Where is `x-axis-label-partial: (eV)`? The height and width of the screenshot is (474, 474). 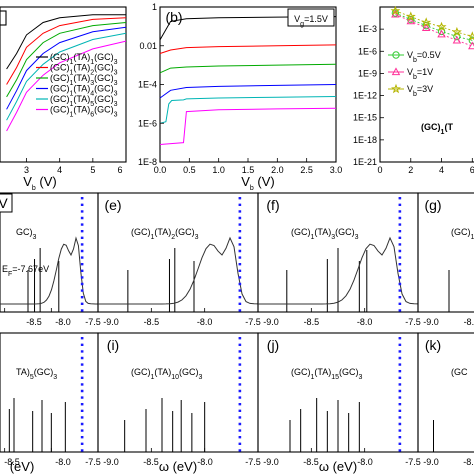
x-axis-label-partial: (eV) is located at coordinates (22, 466).